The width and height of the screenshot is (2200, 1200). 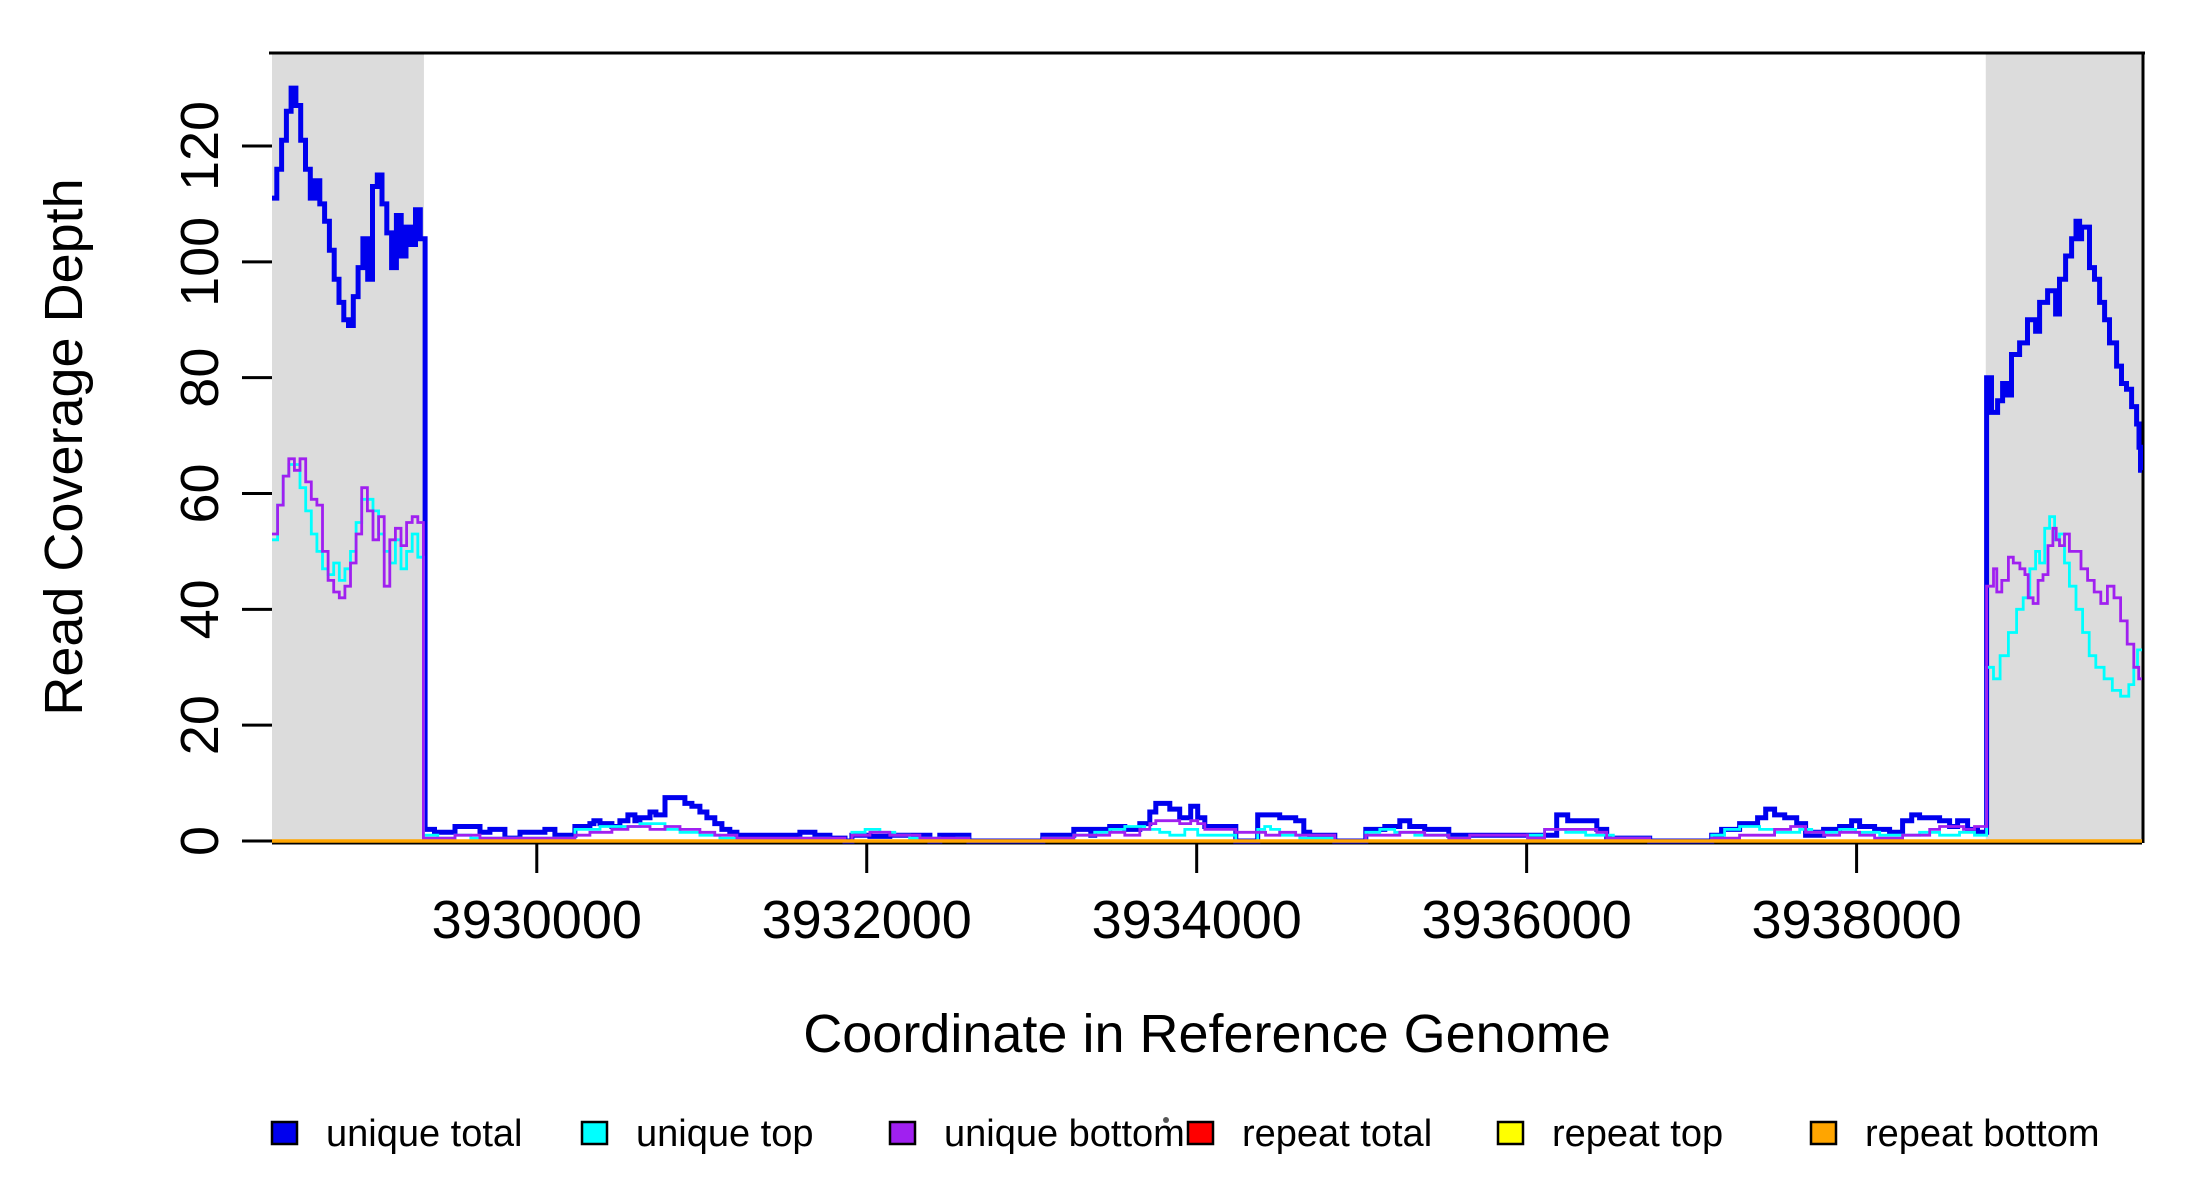 I want to click on legend-label: repeat total, so click(x=1337, y=1134).